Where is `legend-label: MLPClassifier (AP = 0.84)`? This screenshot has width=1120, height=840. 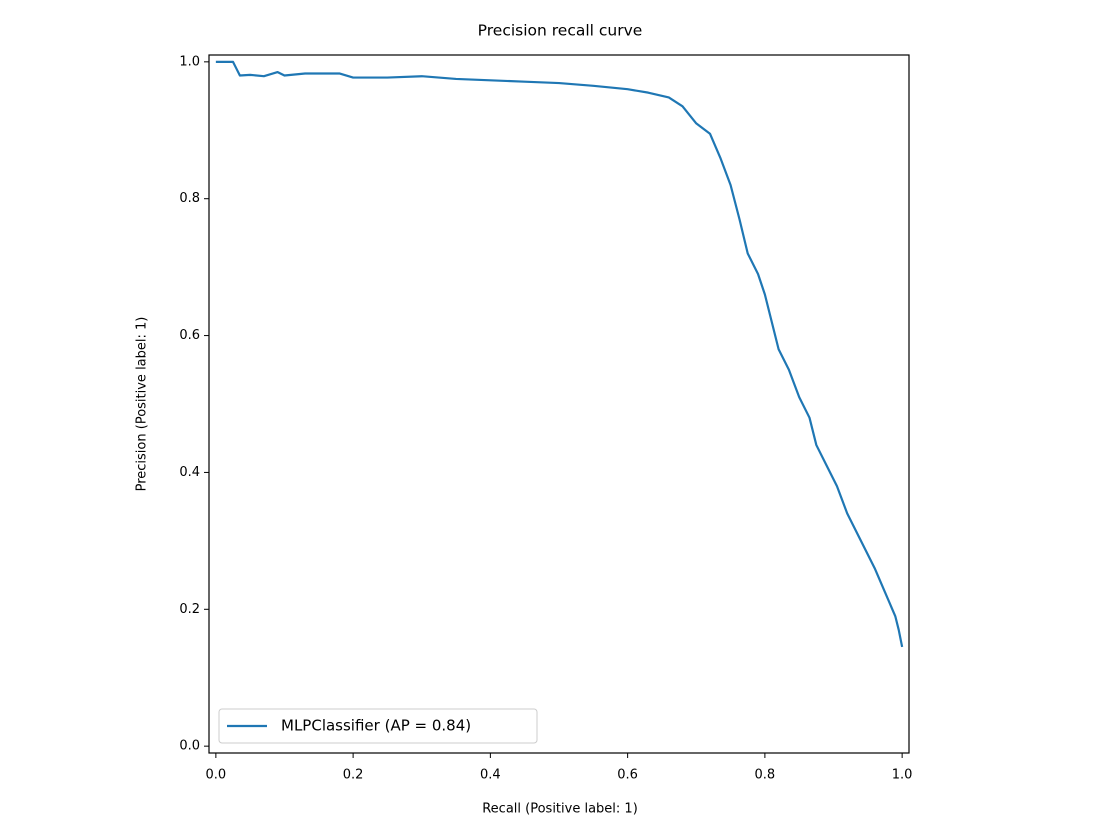
legend-label: MLPClassifier (AP = 0.84) is located at coordinates (376, 726).